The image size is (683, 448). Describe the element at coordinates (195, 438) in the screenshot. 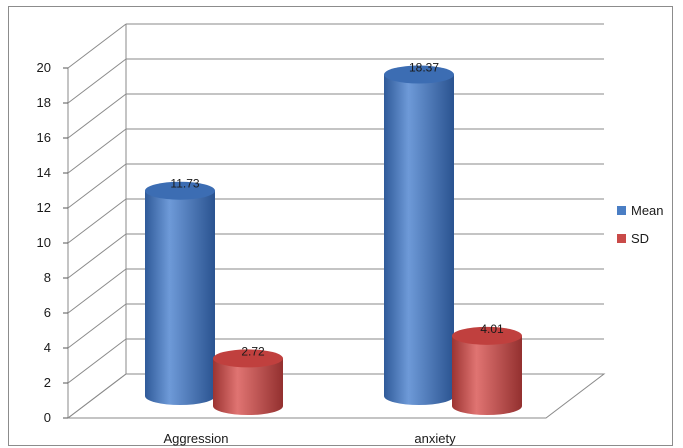

I see `x-category-label: Aggression` at that location.